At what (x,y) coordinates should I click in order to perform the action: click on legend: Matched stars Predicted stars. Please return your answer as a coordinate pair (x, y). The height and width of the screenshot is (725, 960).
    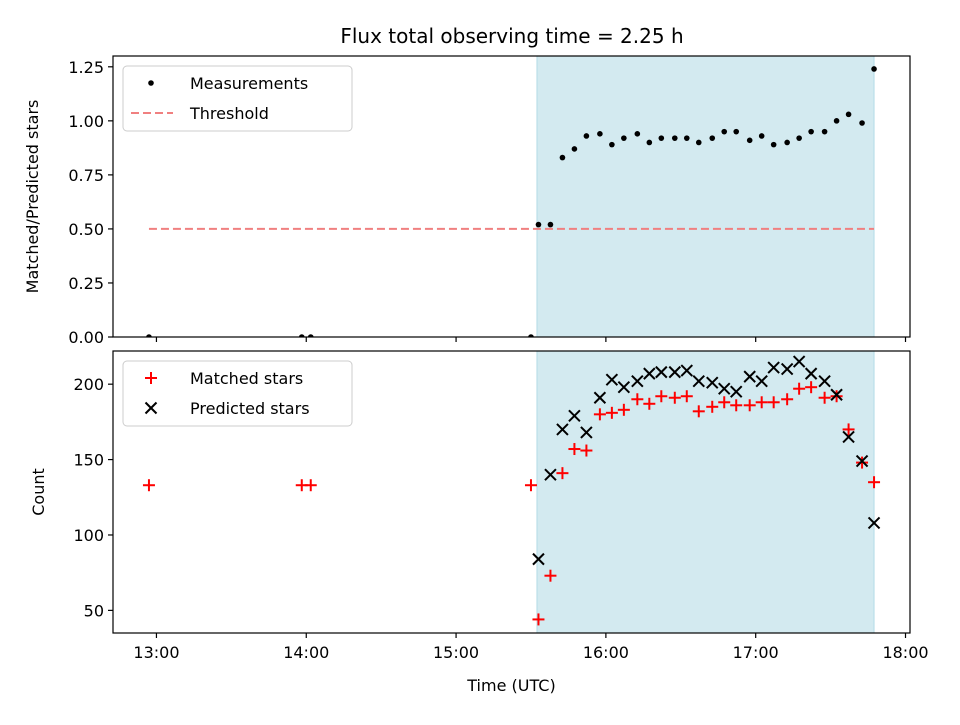
    Looking at the image, I should click on (237, 393).